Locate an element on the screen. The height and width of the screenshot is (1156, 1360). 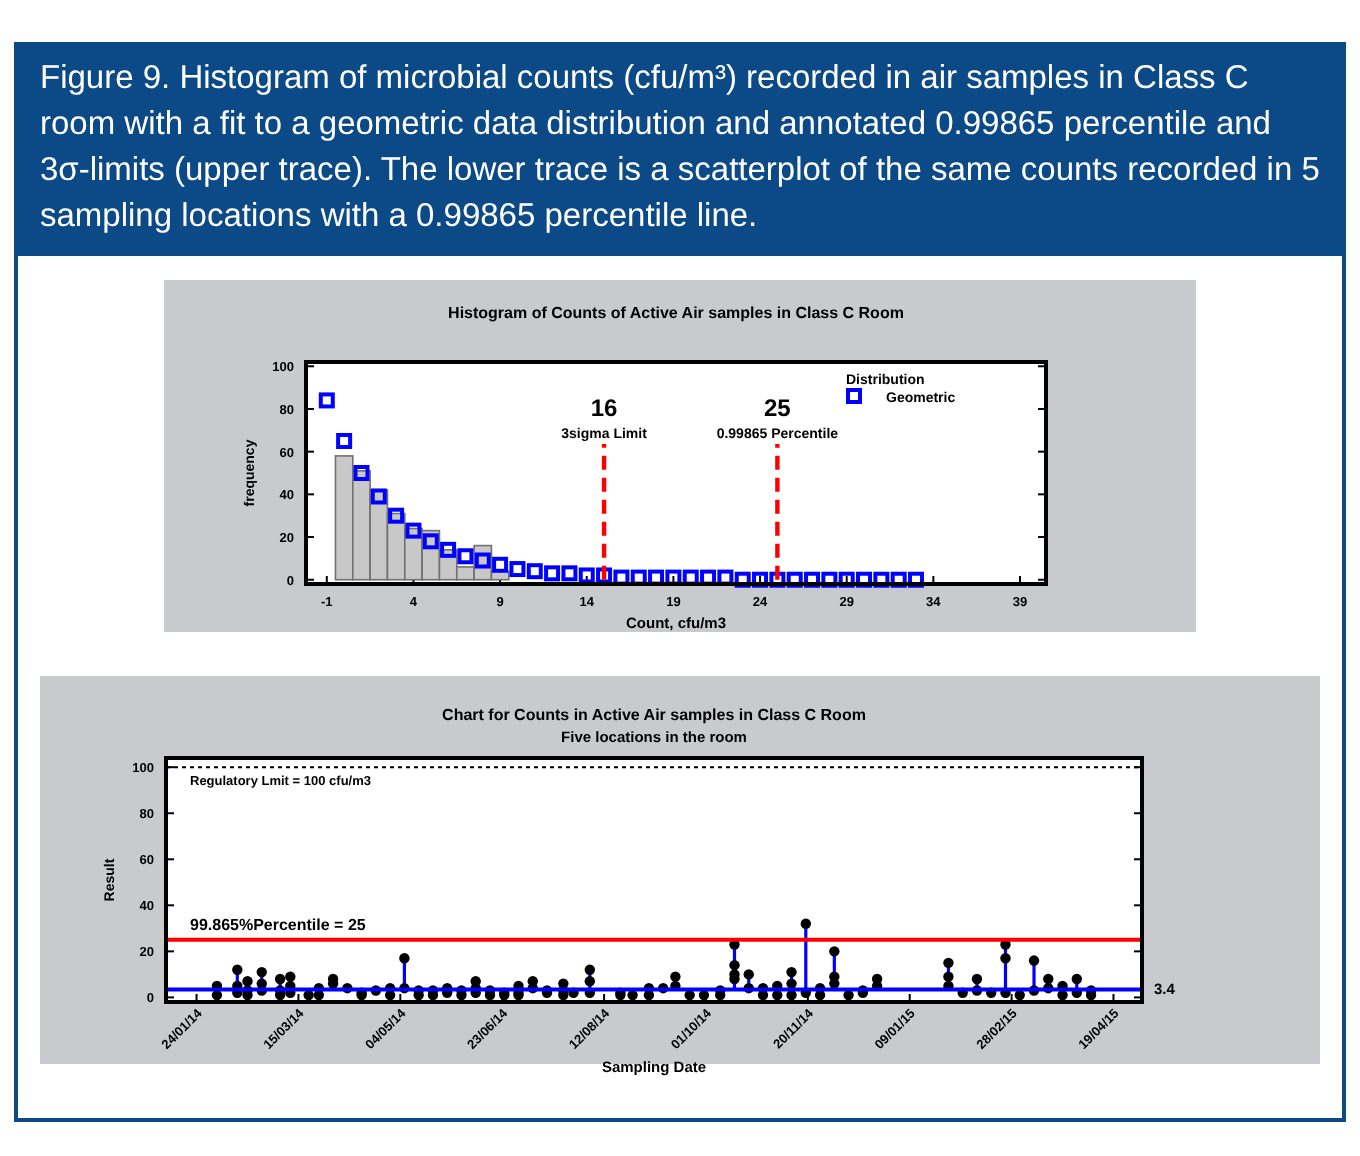
annotation: 16 is located at coordinates (604, 408).